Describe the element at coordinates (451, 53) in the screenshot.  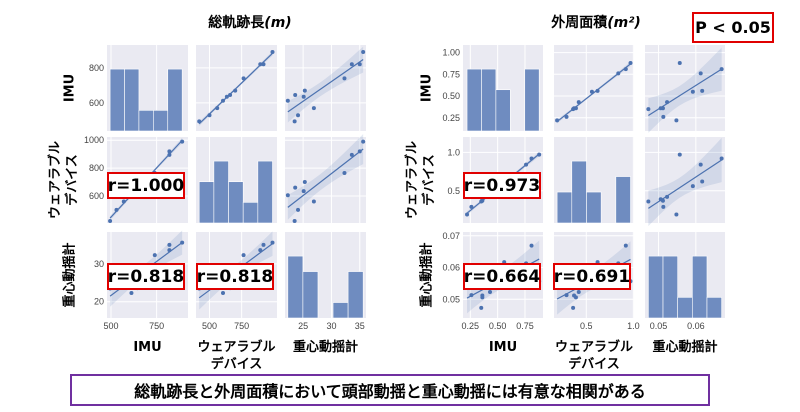
I see `y-tick-label: 1.00` at that location.